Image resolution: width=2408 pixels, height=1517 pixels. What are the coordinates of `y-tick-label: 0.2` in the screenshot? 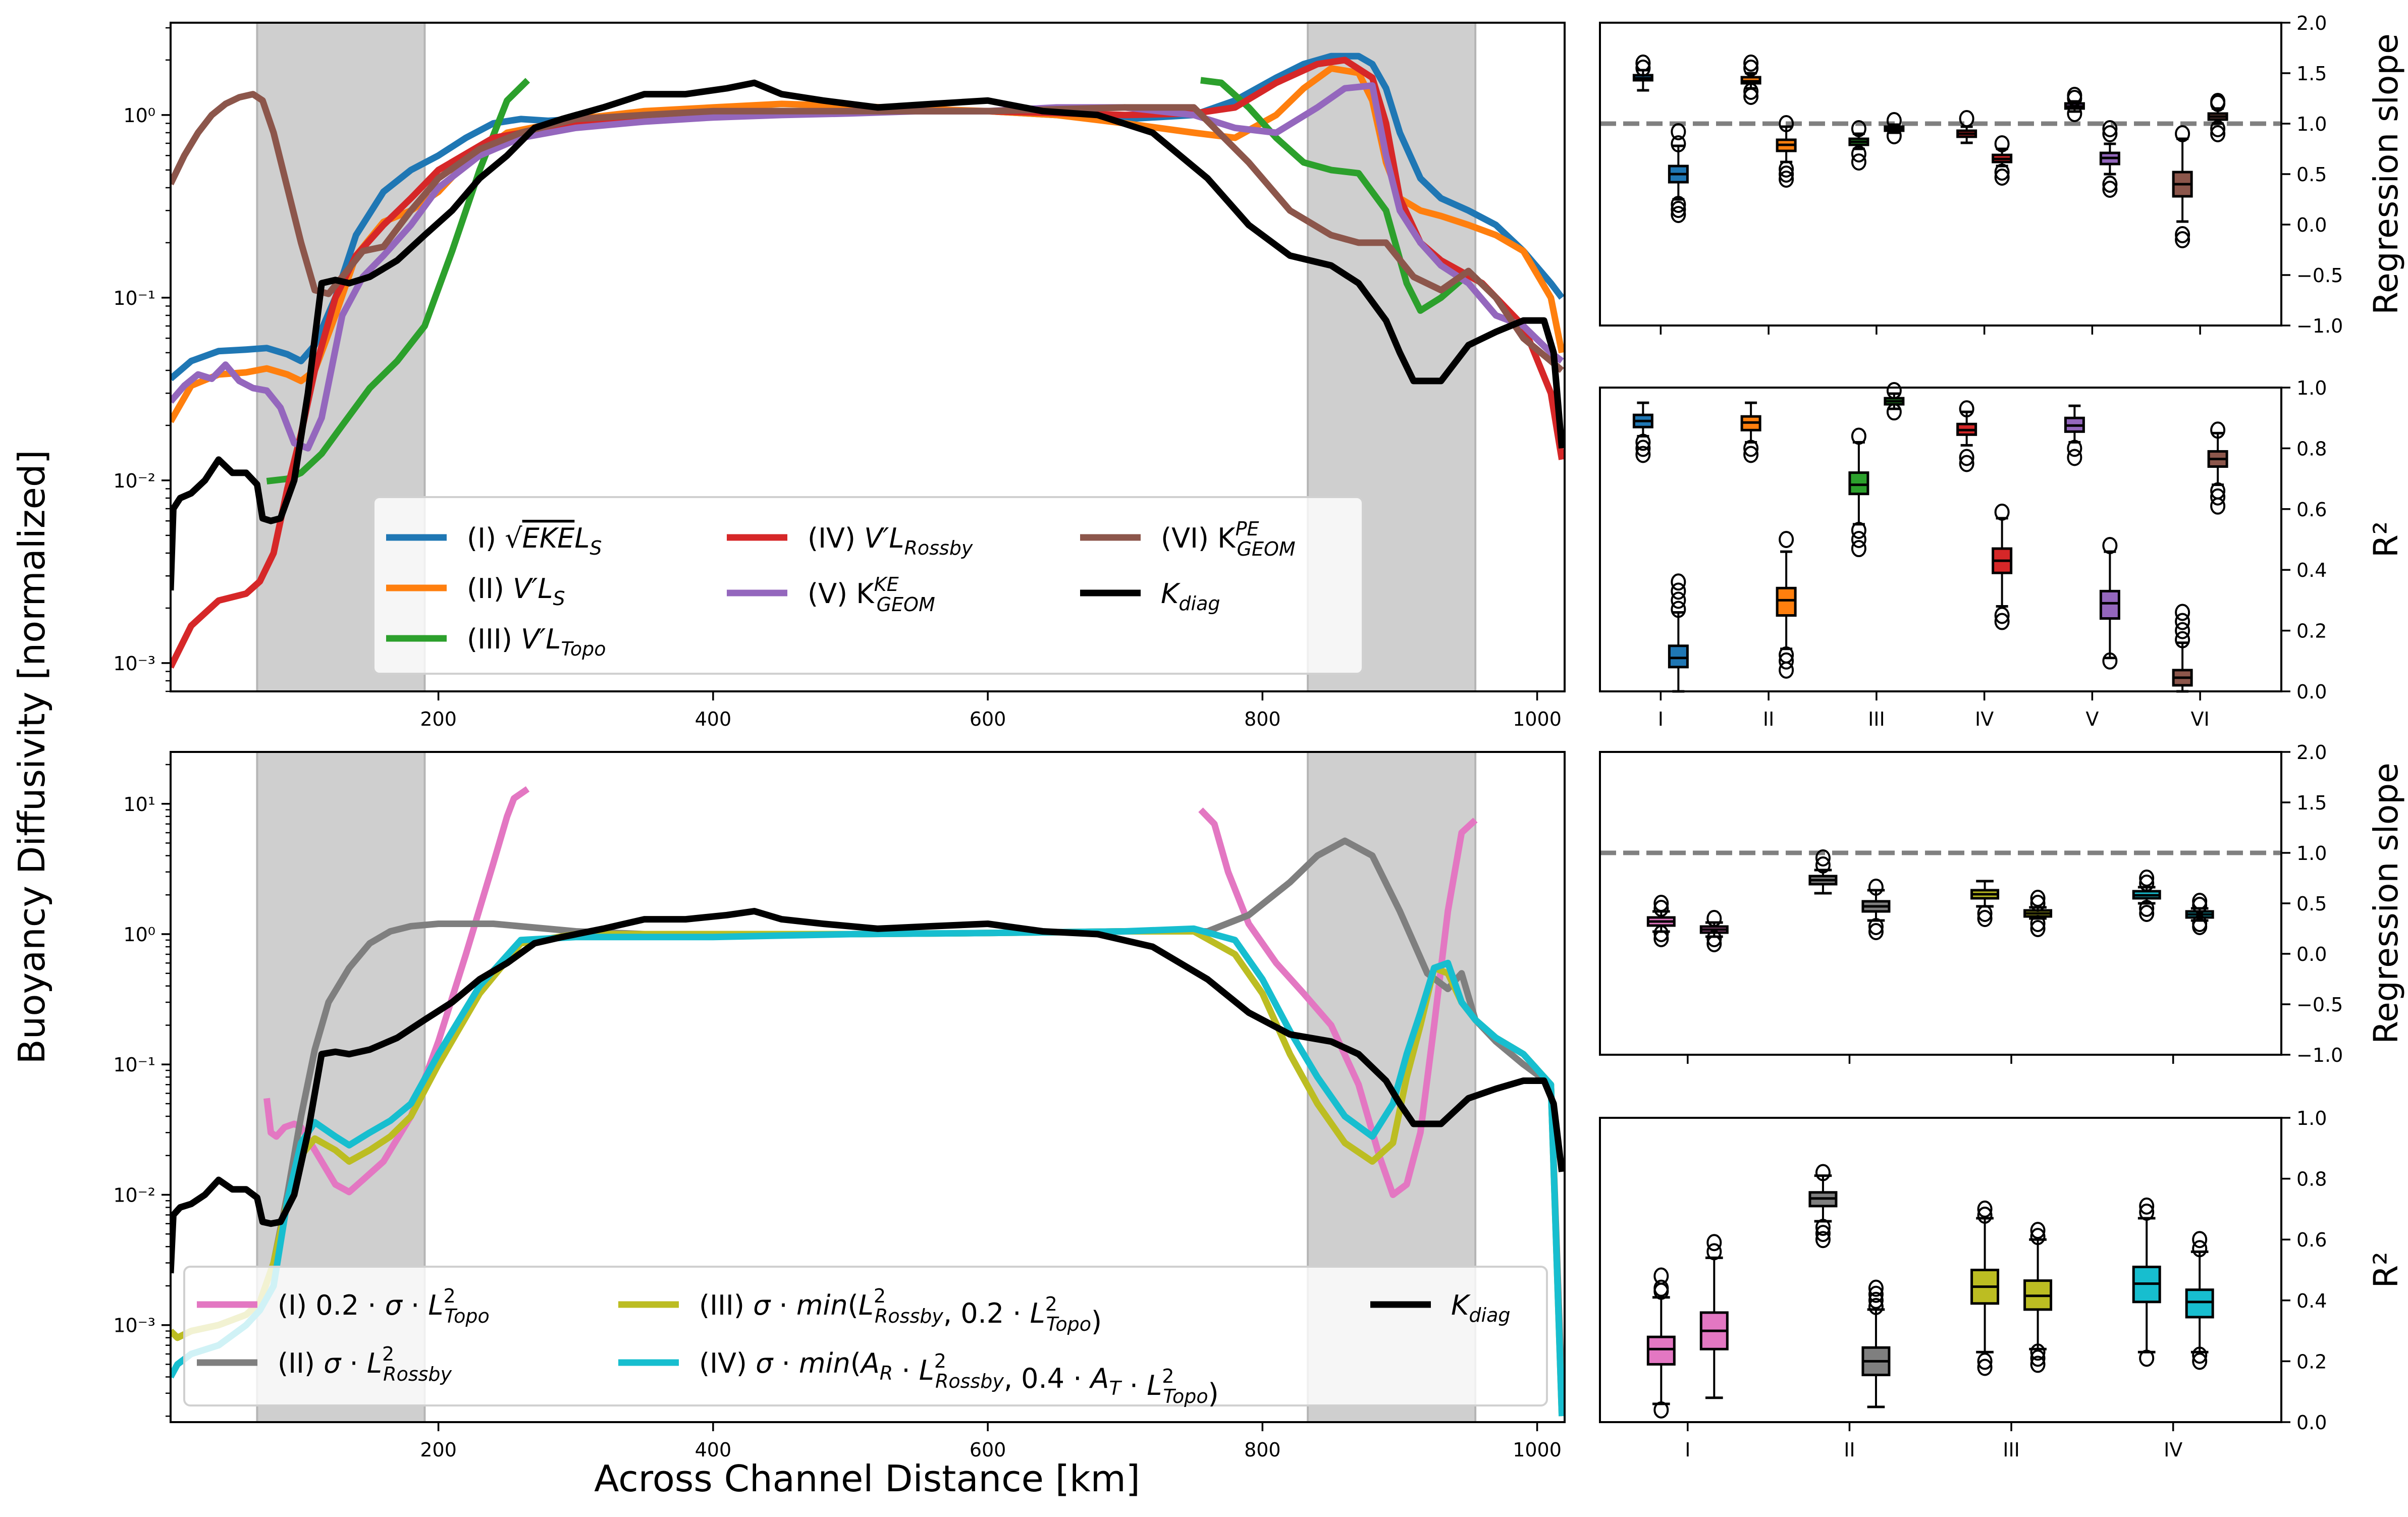 It's located at (2312, 631).